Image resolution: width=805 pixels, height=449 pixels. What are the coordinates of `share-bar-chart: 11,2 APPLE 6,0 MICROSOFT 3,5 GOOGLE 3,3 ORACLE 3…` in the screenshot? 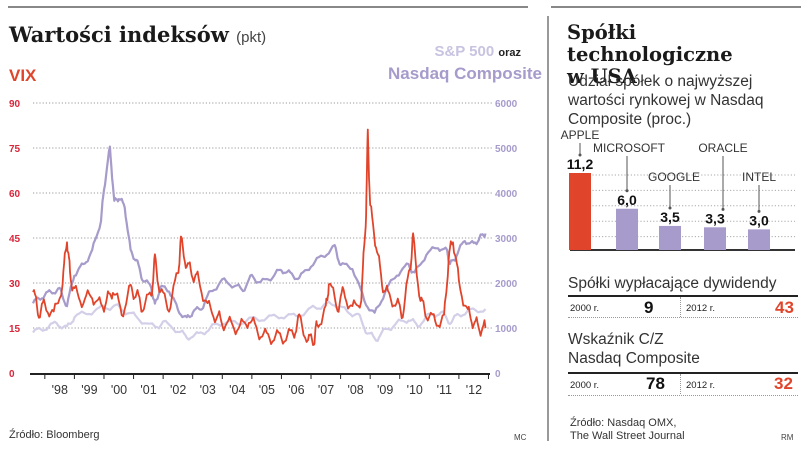 It's located at (678, 189).